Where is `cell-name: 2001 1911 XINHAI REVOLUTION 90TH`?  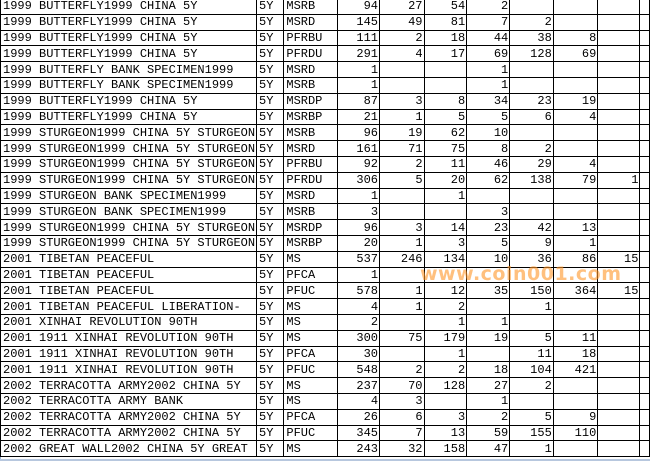
cell-name: 2001 1911 XINHAI REVOLUTION 90TH is located at coordinates (129, 370).